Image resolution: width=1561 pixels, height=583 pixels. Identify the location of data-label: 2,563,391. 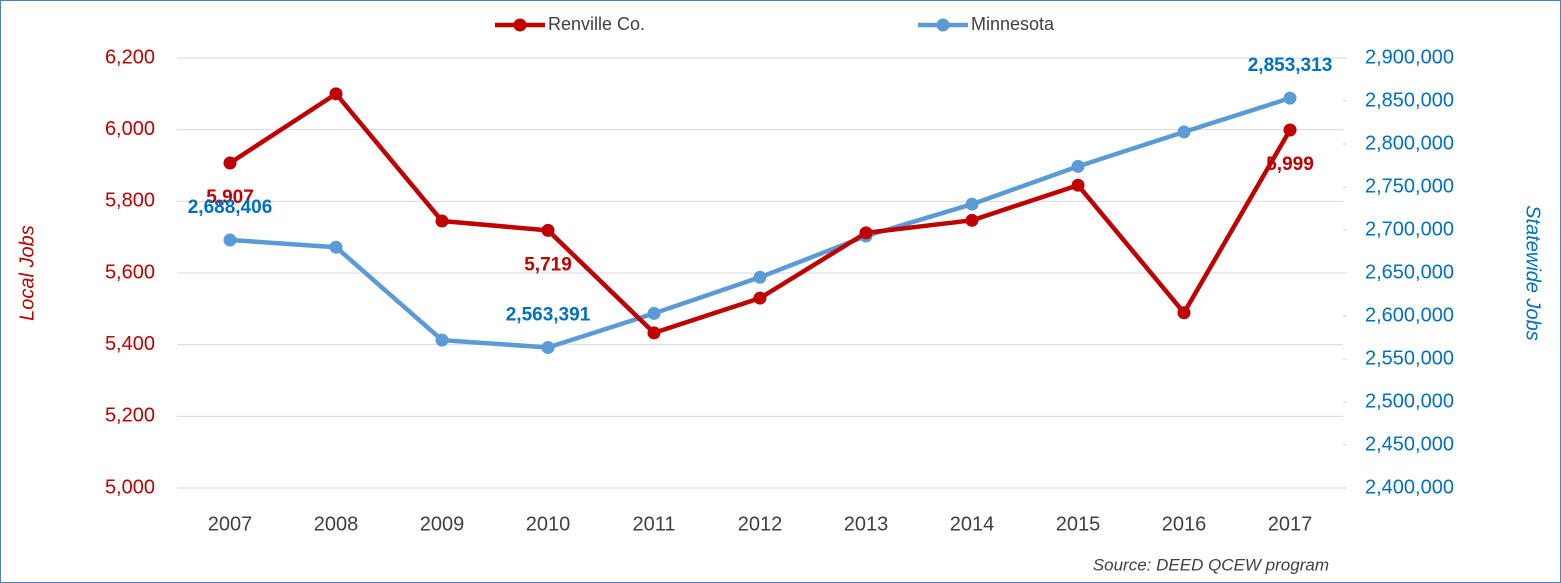
(548, 314).